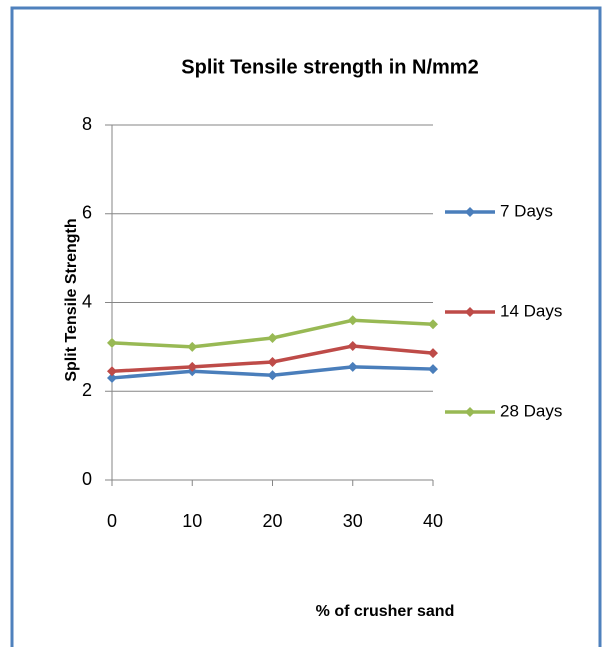 The height and width of the screenshot is (647, 611). Describe the element at coordinates (433, 521) in the screenshot. I see `x-tick-label: 40` at that location.